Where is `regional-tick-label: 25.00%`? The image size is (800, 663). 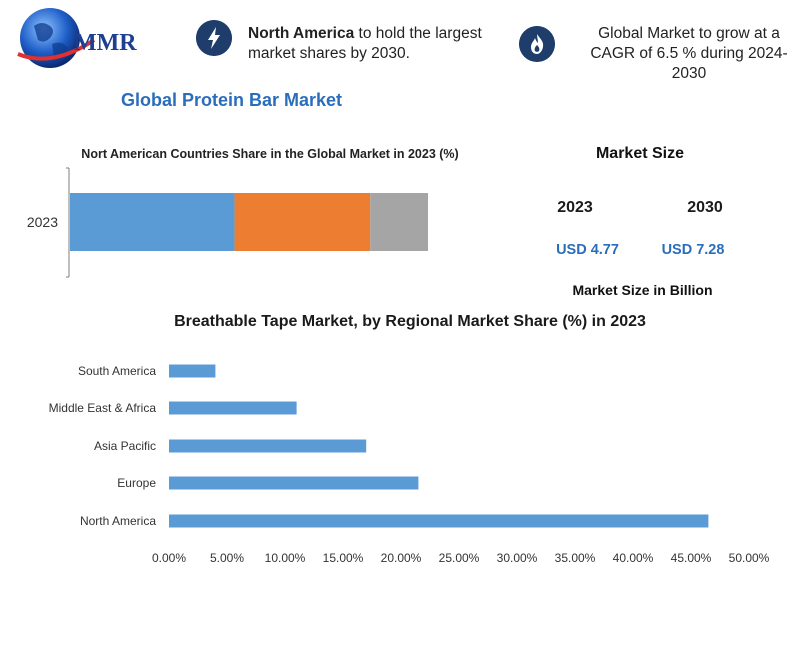
regional-tick-label: 25.00% is located at coordinates (459, 558).